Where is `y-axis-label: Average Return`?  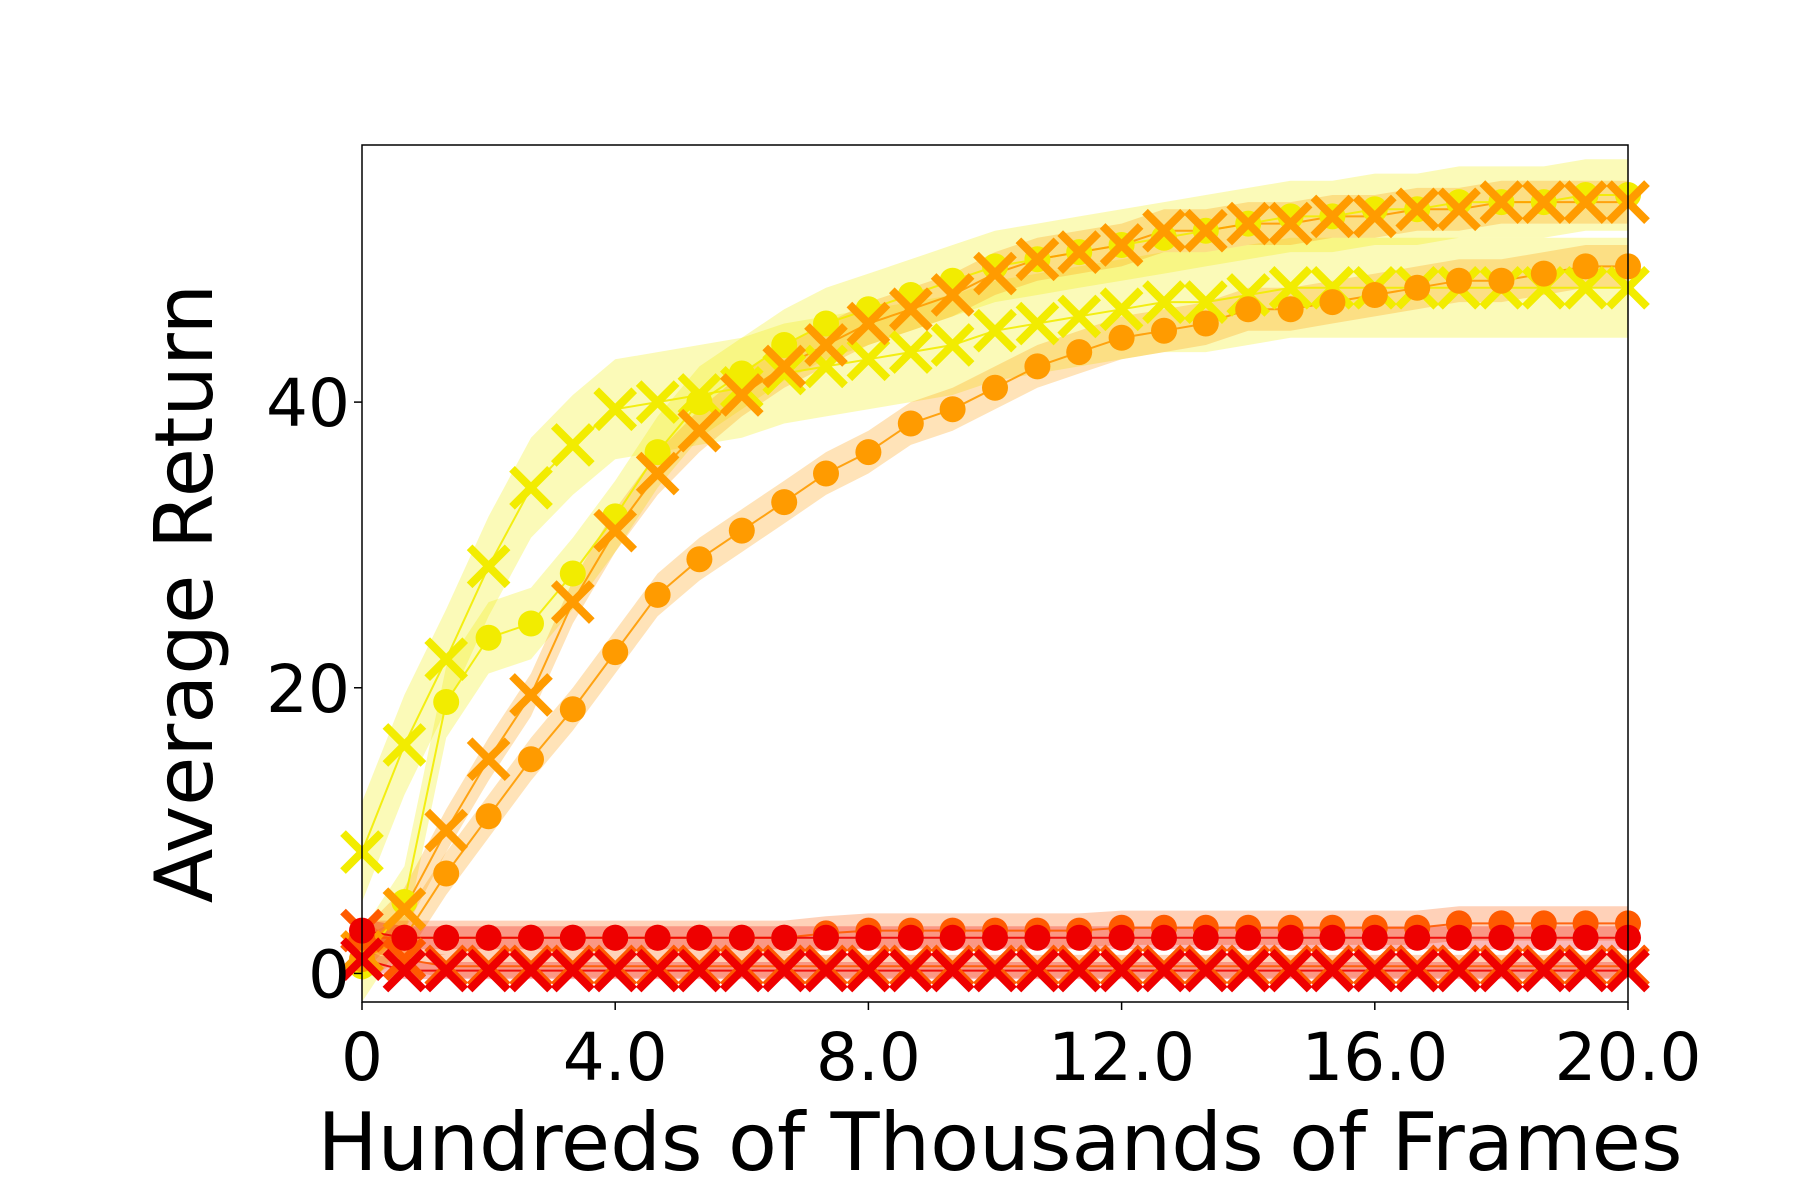
y-axis-label: Average Return is located at coordinates (184, 593).